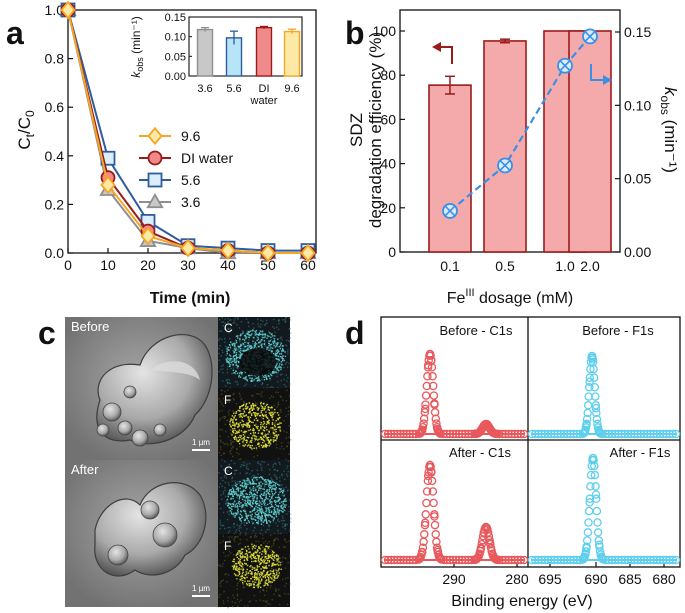 Image resolution: width=685 pixels, height=613 pixels. Describe the element at coordinates (228, 471) in the screenshot. I see `eds-map-after-c-label: C` at that location.